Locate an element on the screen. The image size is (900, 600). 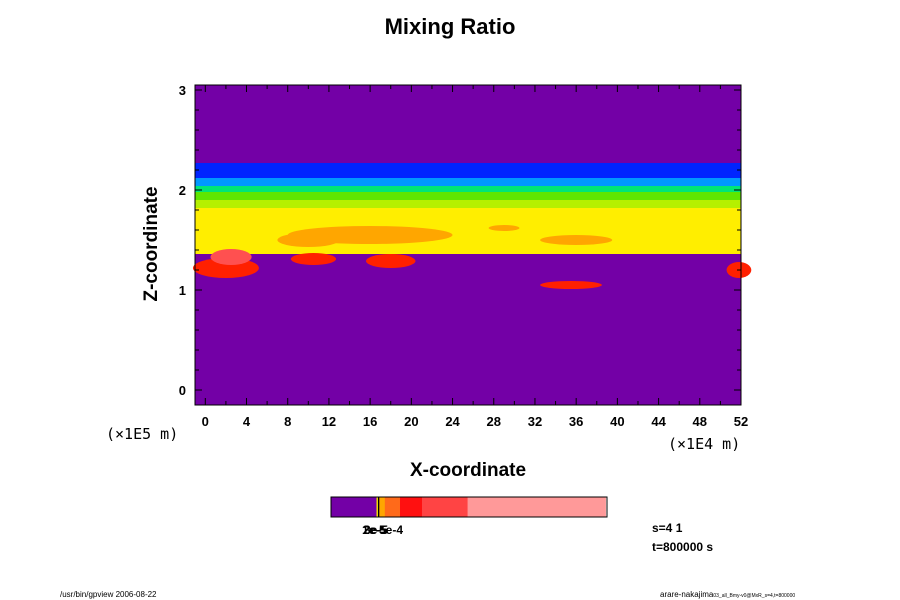
chart-title: Mixing Ratio is located at coordinates (450, 26).